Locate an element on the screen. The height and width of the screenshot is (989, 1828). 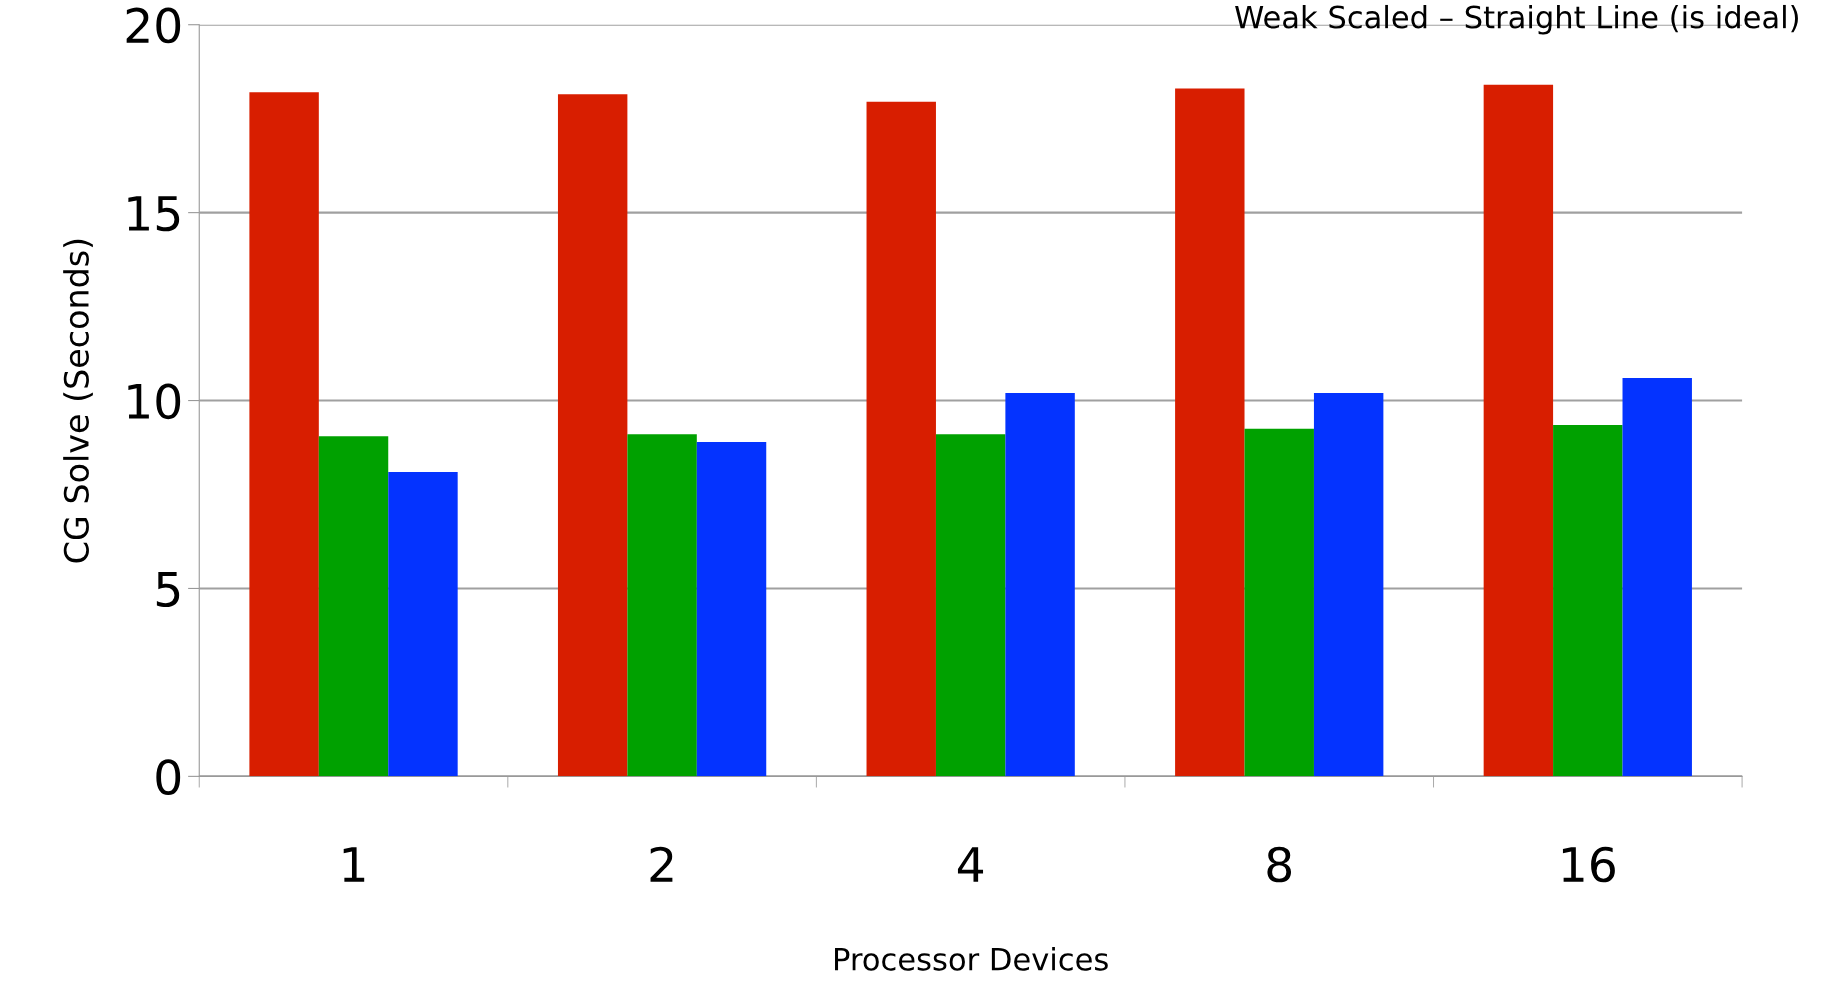
x-tick-label: 1 is located at coordinates (354, 864).